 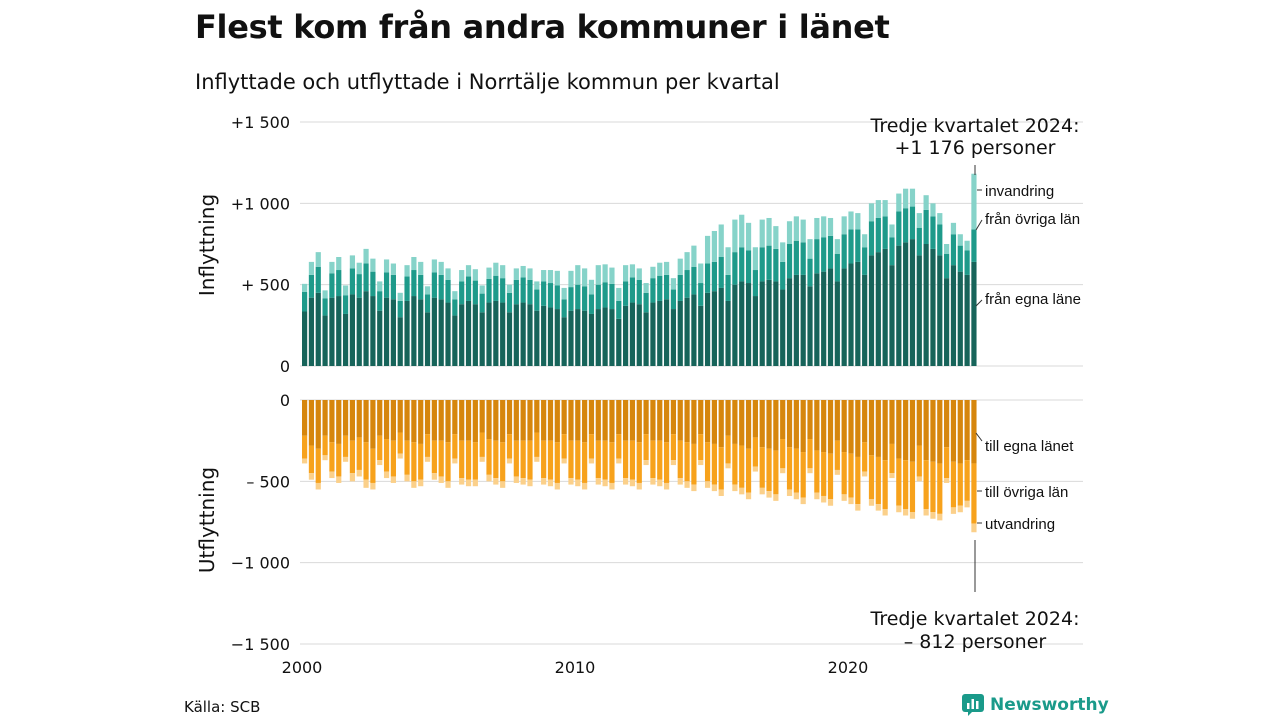 I want to click on out-y-tick: 0, so click(x=285, y=400).